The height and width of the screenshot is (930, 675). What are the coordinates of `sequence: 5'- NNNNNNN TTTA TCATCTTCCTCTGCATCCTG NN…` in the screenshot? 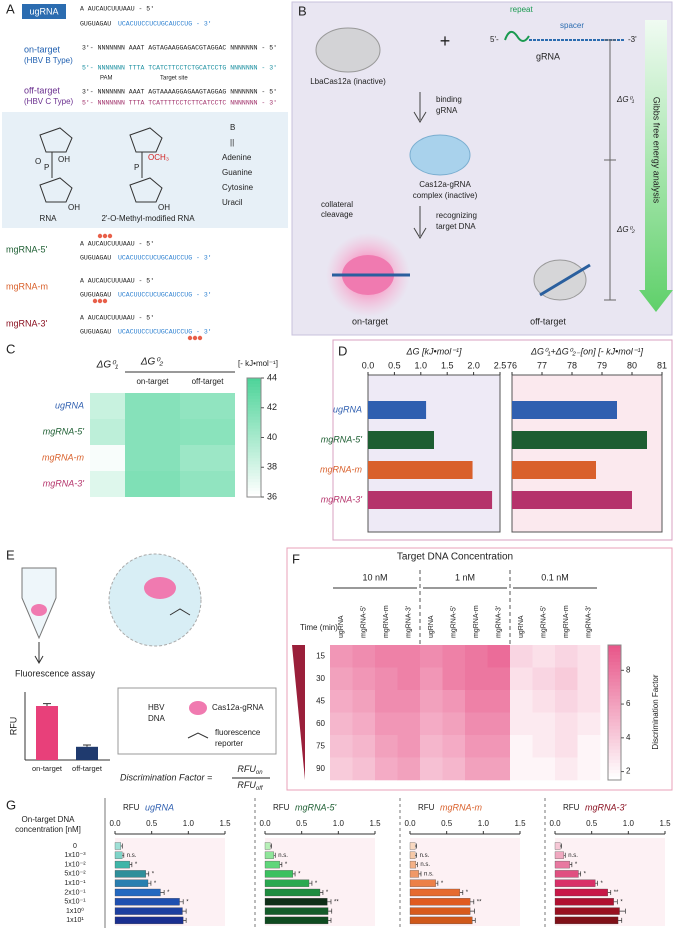 It's located at (179, 68).